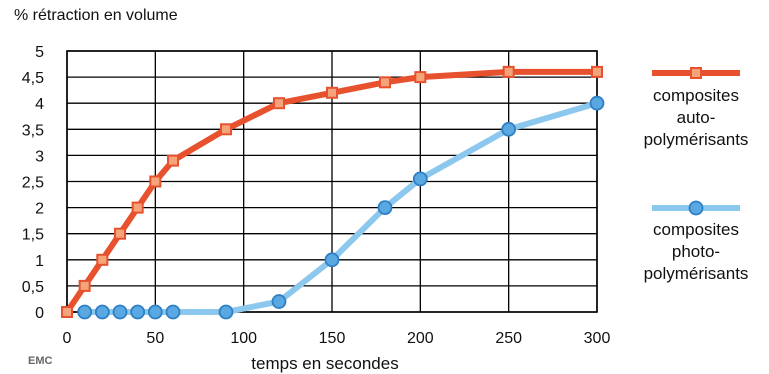 This screenshot has width=769, height=374. What do you see at coordinates (39, 104) in the screenshot?
I see `y-tick-label: 4` at bounding box center [39, 104].